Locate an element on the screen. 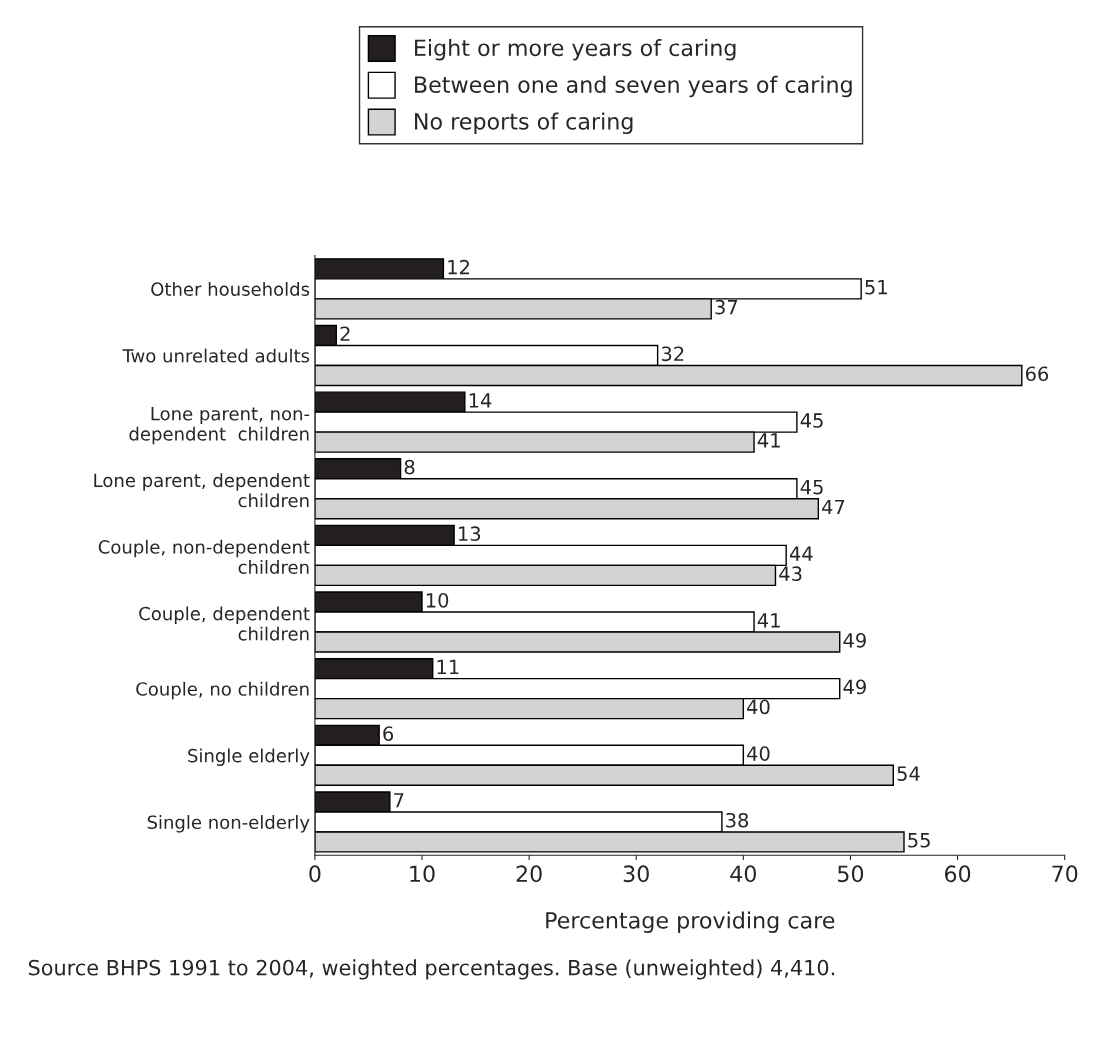 This screenshot has height=1043, width=1101. y-tick-label: Single elderly is located at coordinates (249, 757).